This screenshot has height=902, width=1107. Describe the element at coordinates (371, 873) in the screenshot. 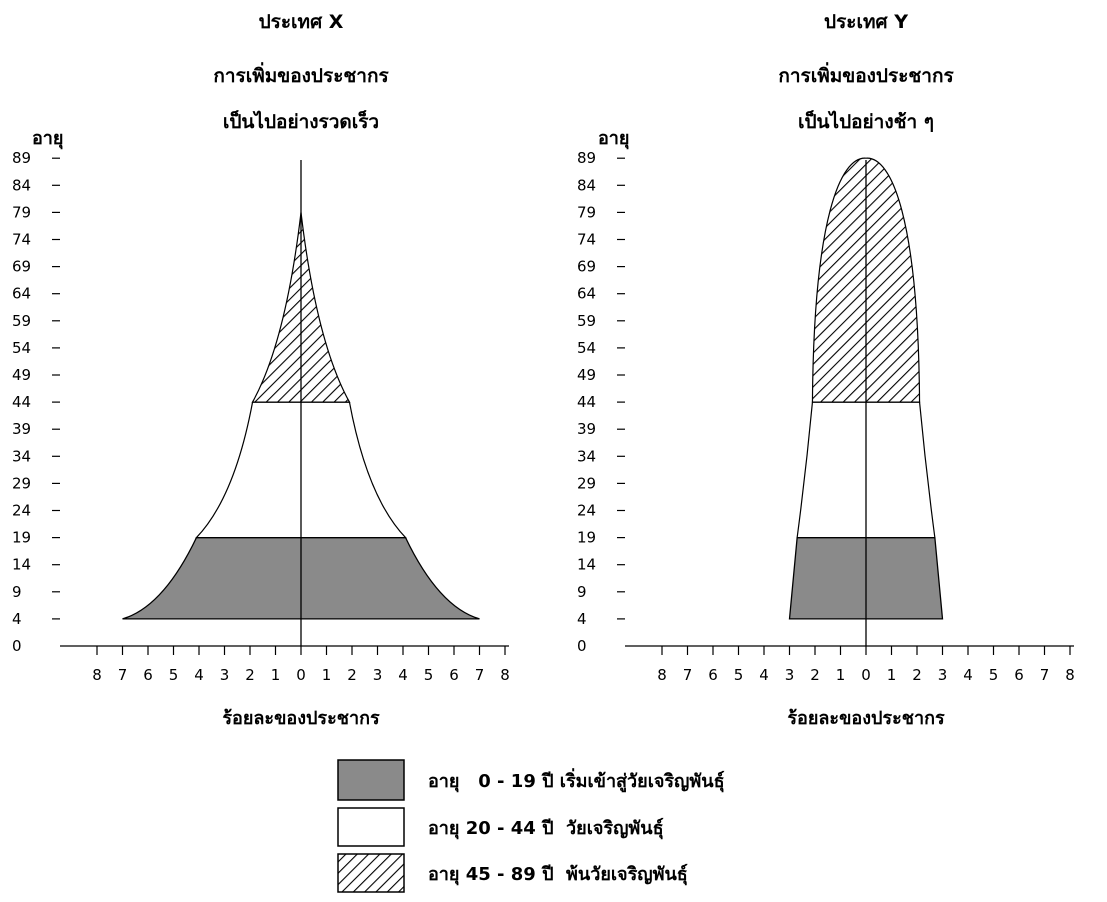

I see `legend-swatch-post-reproductive` at that location.